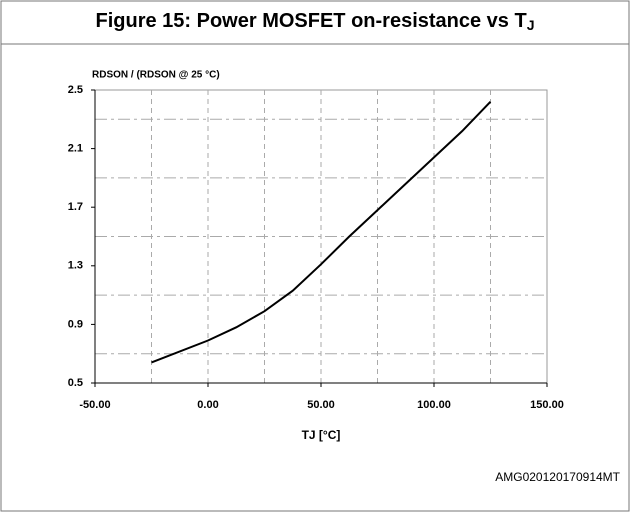  What do you see at coordinates (75, 90) in the screenshot?
I see `y-tick-label: 2.5` at bounding box center [75, 90].